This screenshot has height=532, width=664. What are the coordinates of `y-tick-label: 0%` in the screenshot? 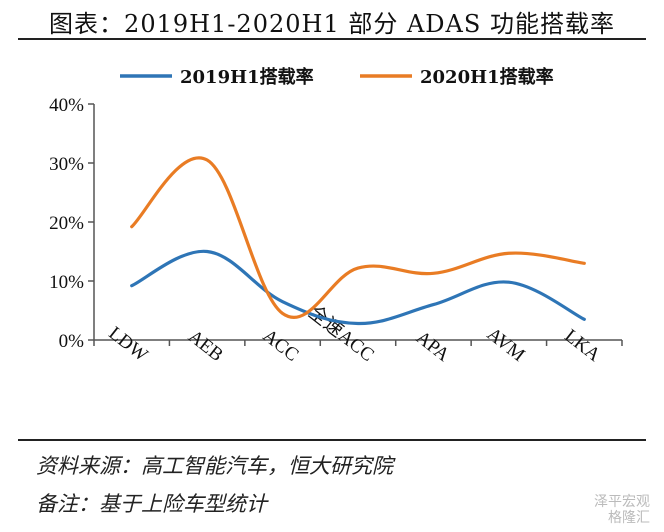 It's located at (72, 341).